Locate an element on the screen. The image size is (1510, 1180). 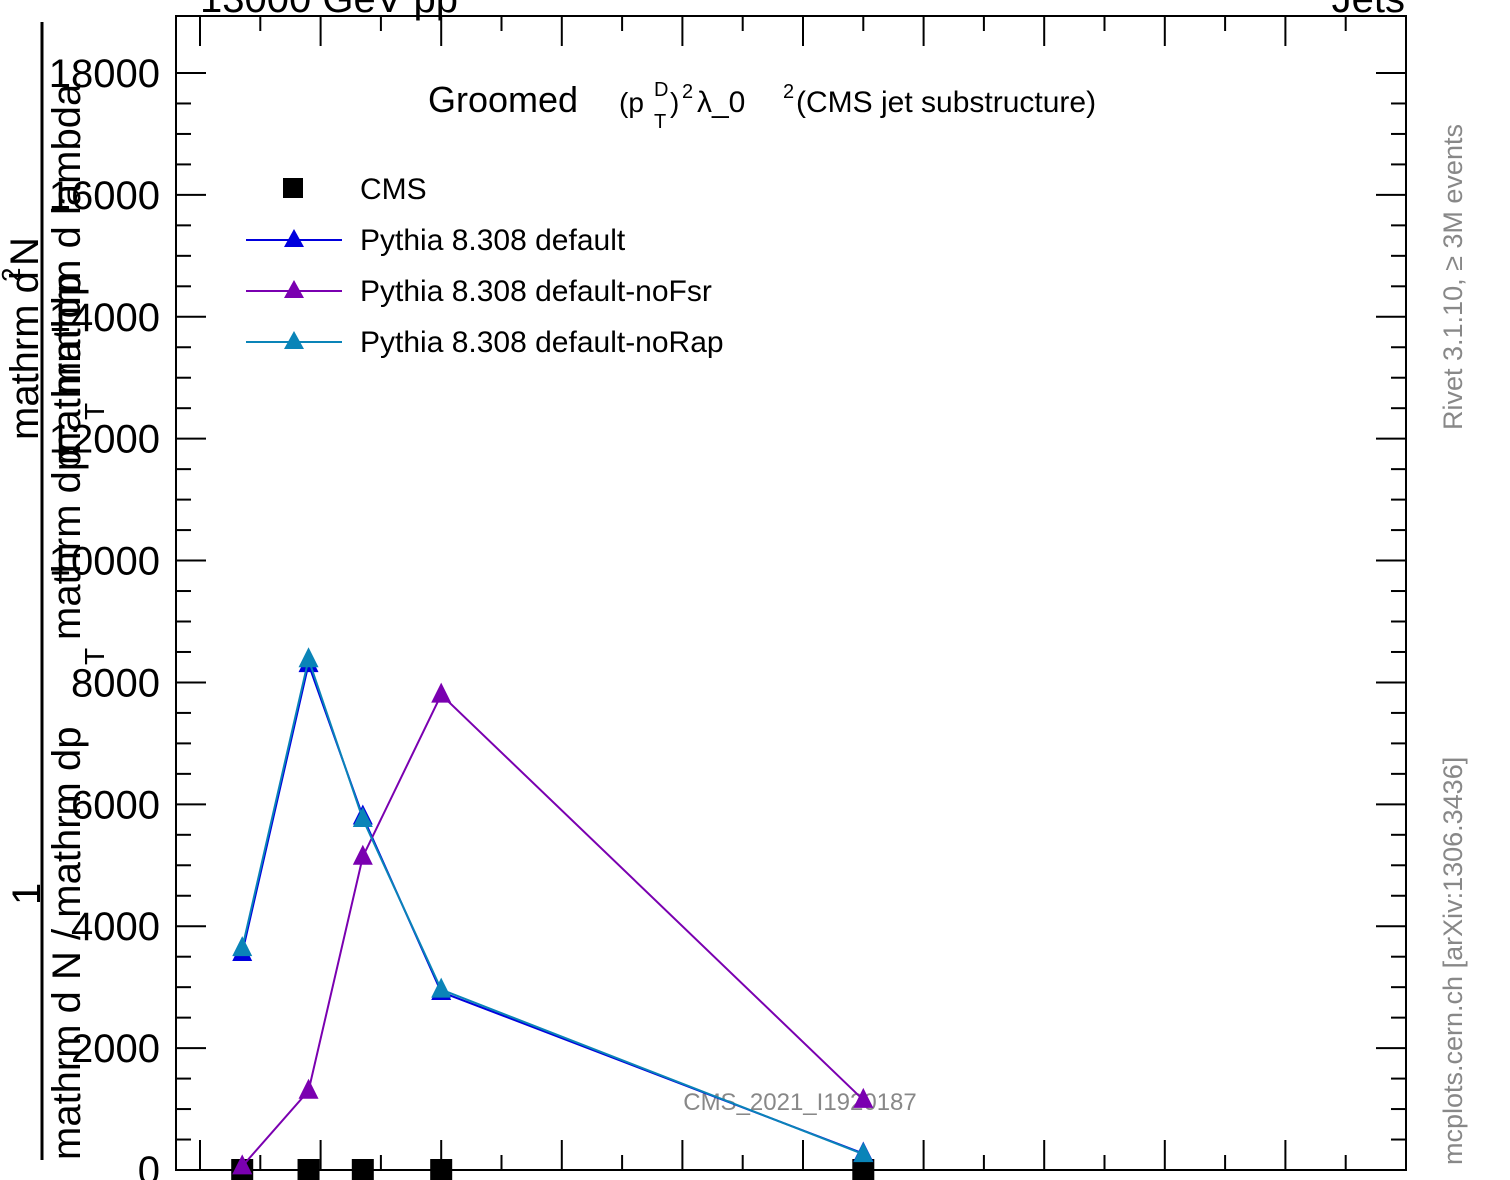
ylabel-line2-n: N is located at coordinates (25, 251).